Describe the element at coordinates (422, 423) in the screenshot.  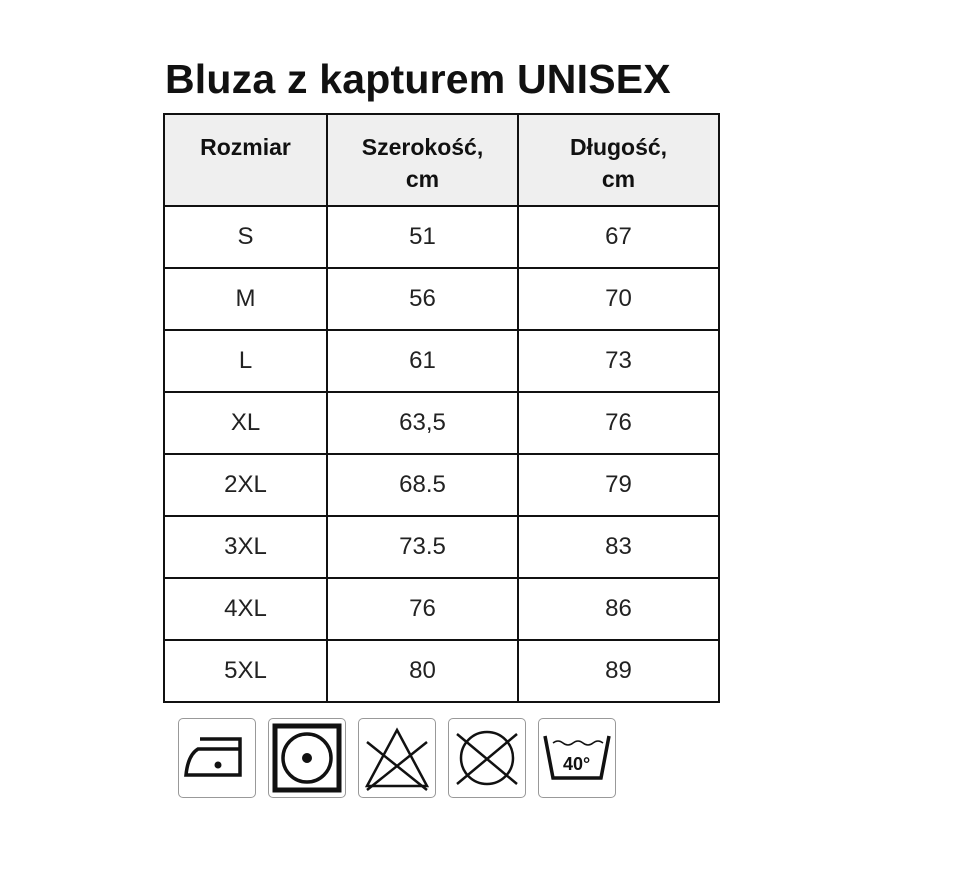
I see `width-cell: 63,5` at that location.